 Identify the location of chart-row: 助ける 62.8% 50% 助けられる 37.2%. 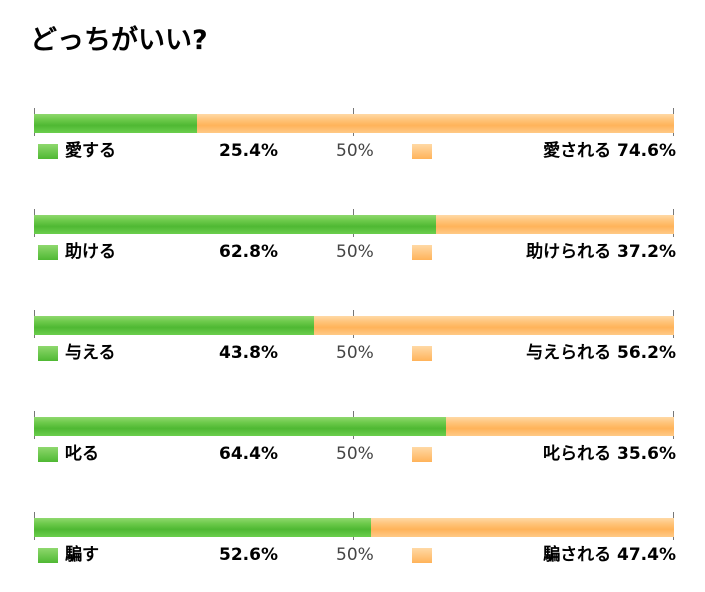
(352, 244).